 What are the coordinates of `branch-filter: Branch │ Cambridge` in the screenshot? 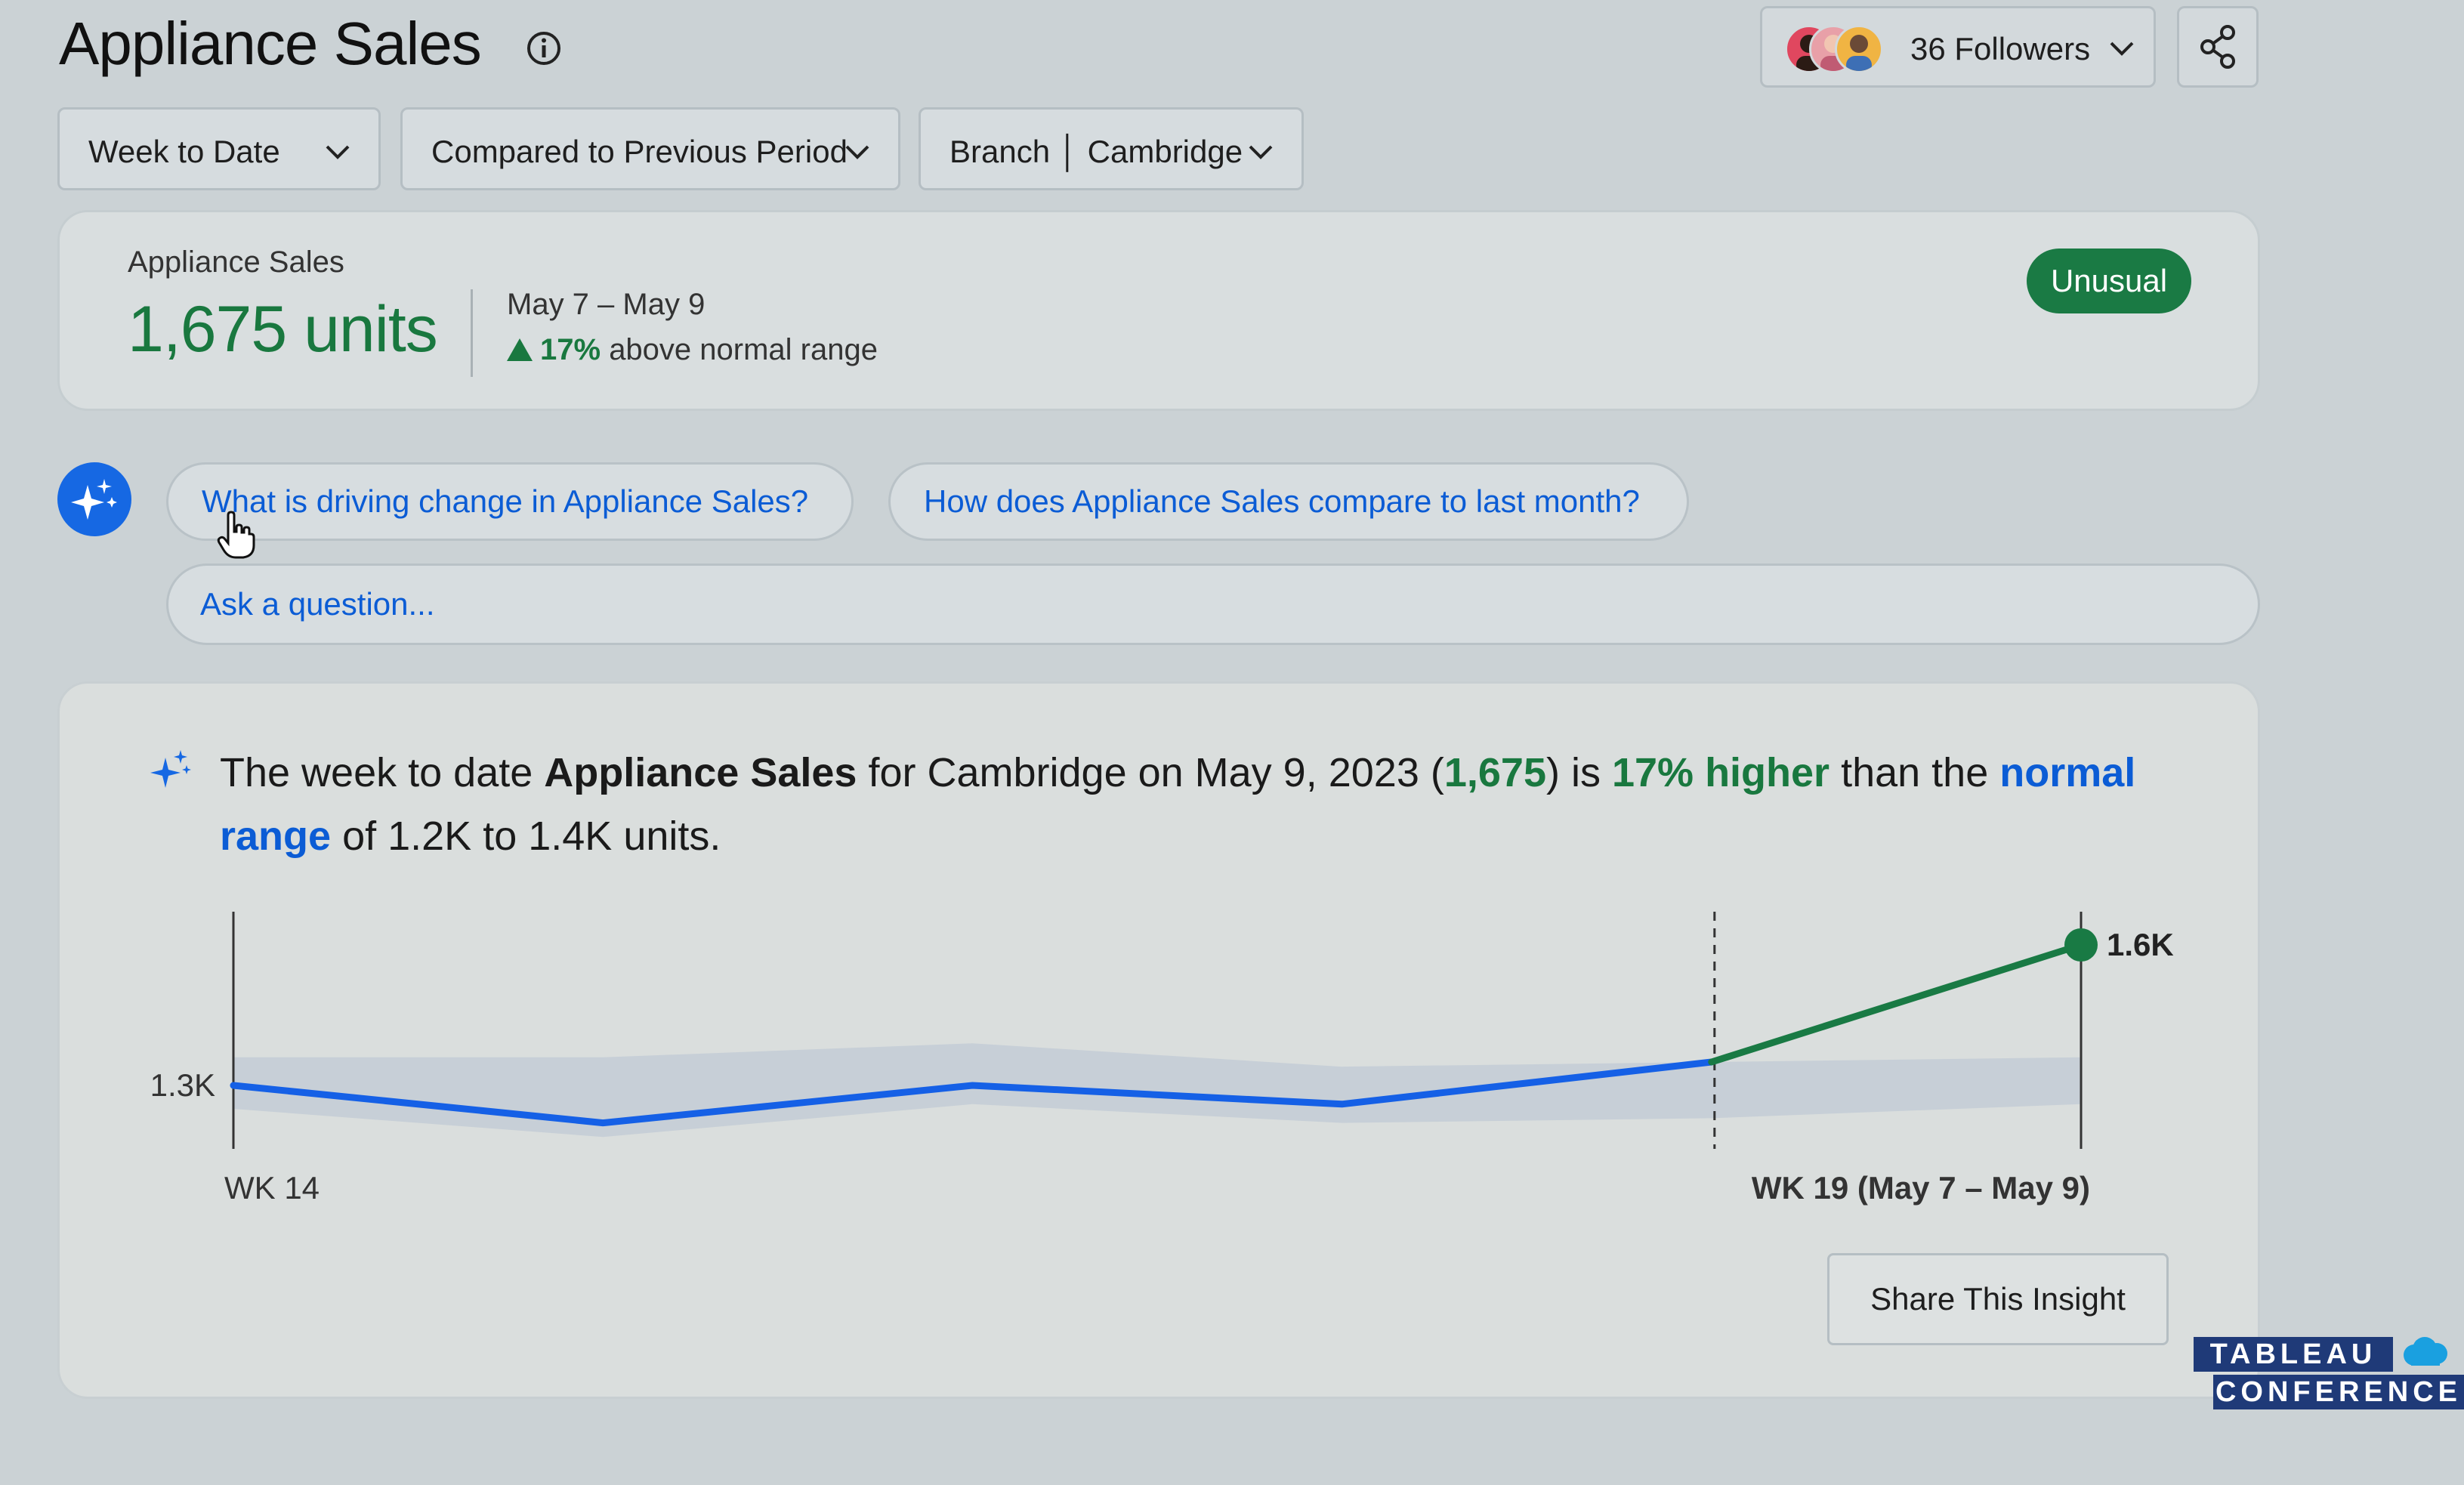 It's located at (1112, 148).